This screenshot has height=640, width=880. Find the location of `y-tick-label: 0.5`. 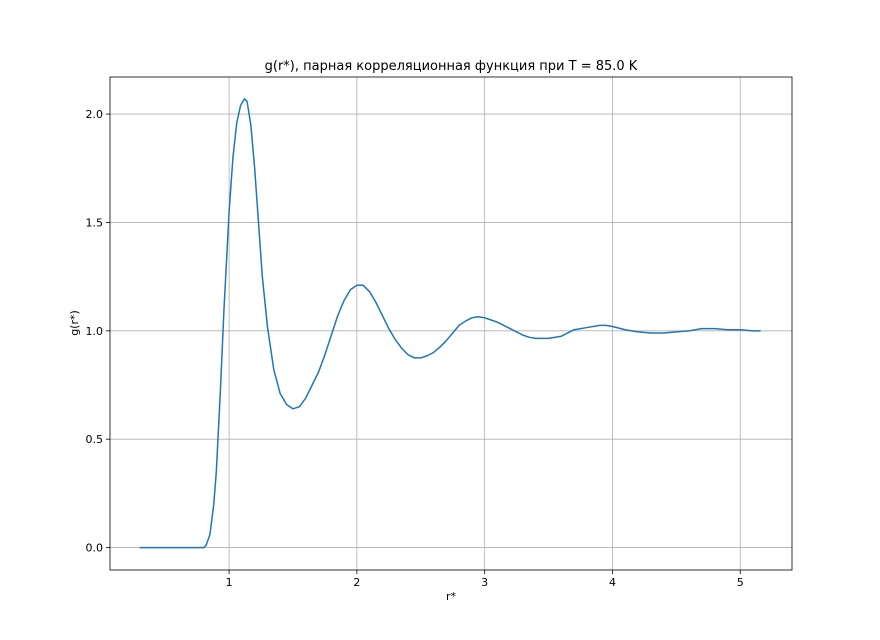

y-tick-label: 0.5 is located at coordinates (95, 439).